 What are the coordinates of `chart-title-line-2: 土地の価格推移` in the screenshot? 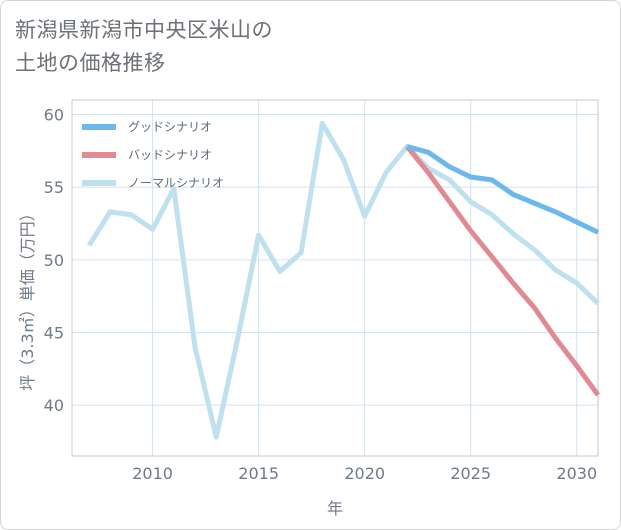 It's located at (90, 63).